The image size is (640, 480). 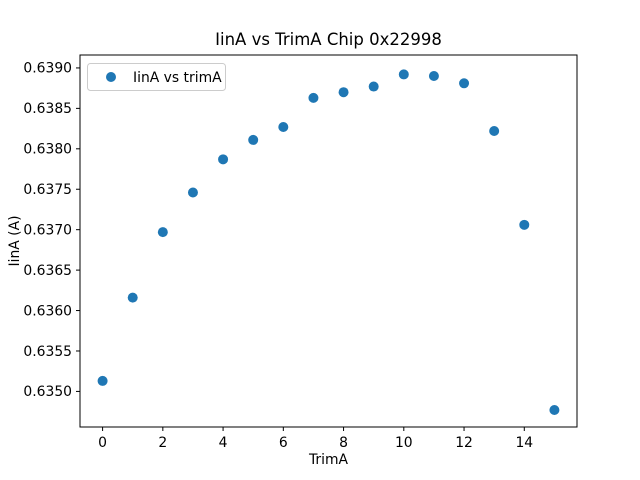 I want to click on x-tick-label: 4, so click(x=223, y=443).